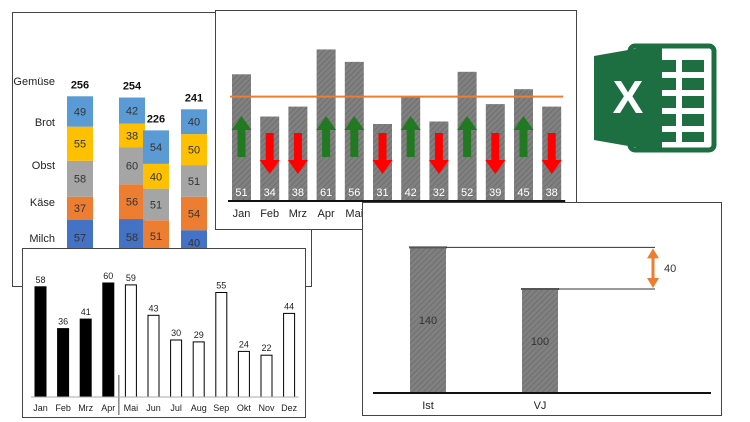 This screenshot has height=422, width=750. I want to click on excel-logo: X, so click(655, 98).